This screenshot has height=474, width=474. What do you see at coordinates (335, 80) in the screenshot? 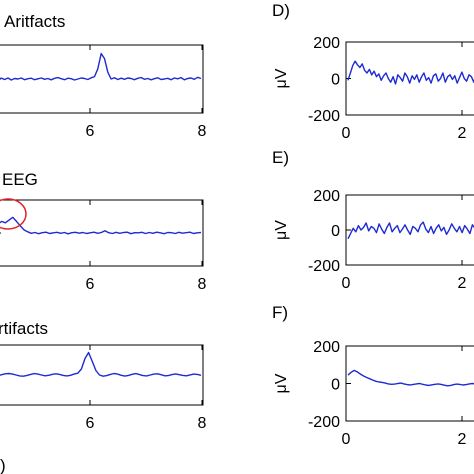
I see `panel-3-ytick-label-1: 0` at bounding box center [335, 80].